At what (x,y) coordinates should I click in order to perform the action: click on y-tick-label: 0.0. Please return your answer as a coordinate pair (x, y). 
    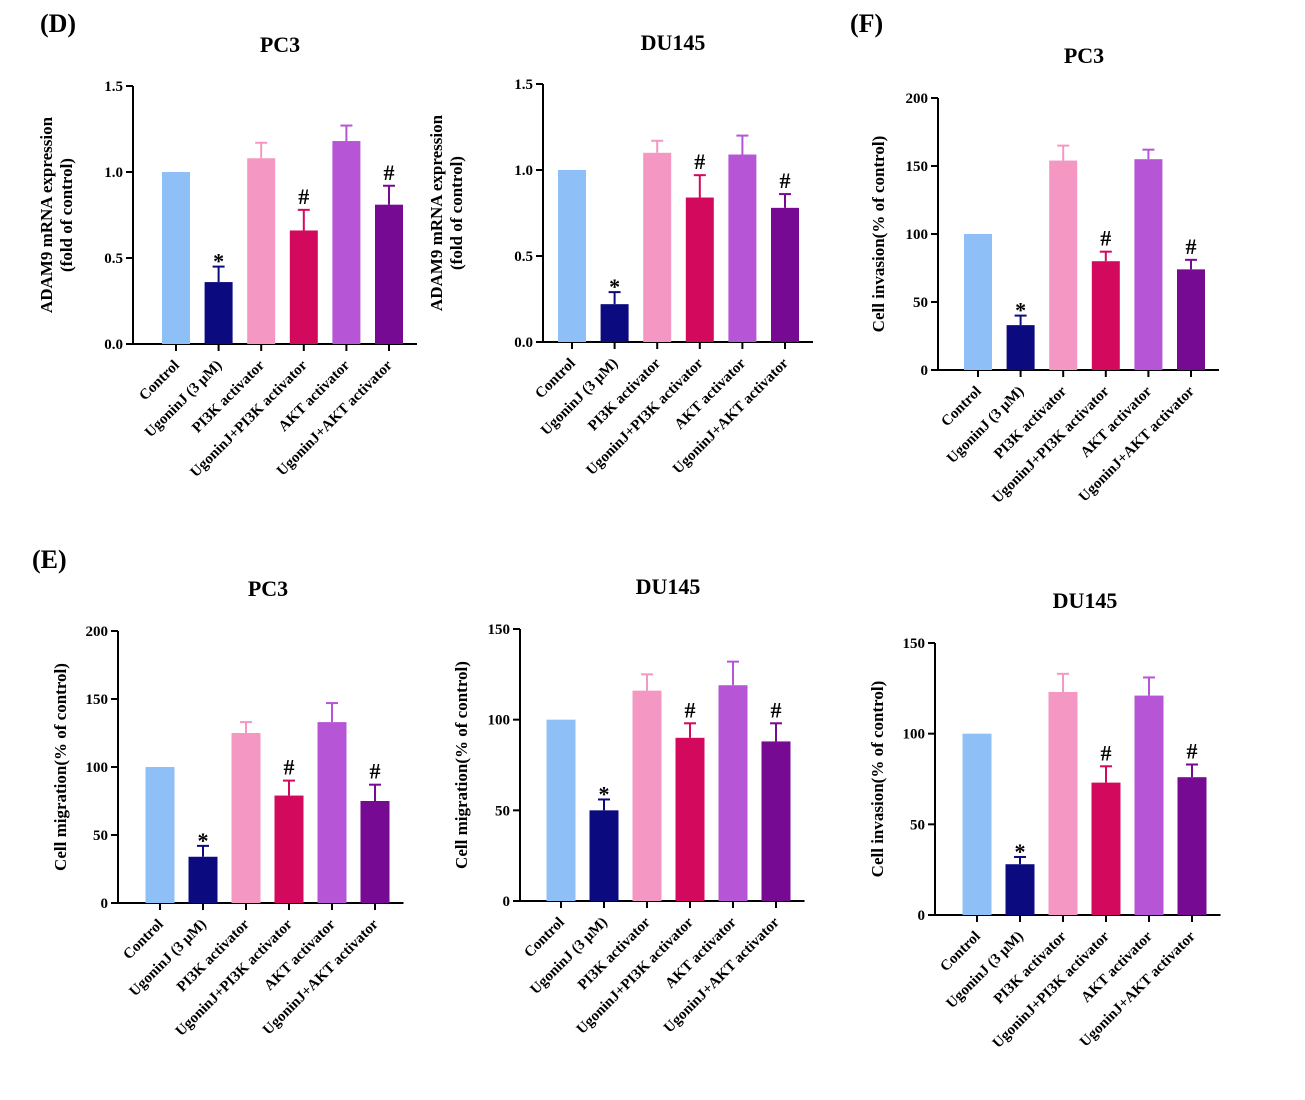
    Looking at the image, I should click on (523, 343).